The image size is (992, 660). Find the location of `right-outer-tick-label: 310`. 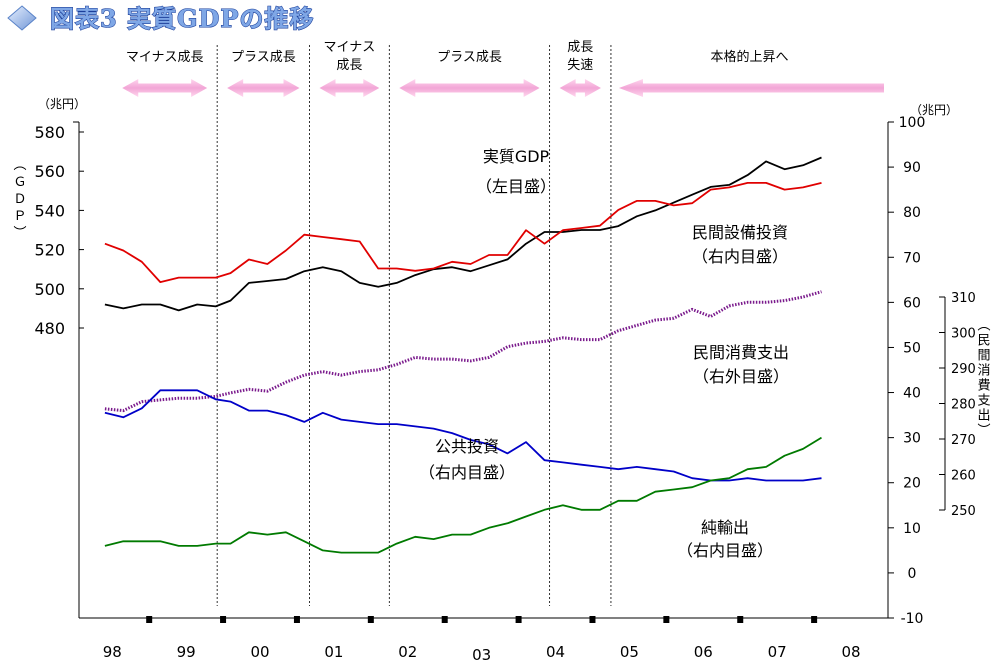

right-outer-tick-label: 310 is located at coordinates (963, 298).